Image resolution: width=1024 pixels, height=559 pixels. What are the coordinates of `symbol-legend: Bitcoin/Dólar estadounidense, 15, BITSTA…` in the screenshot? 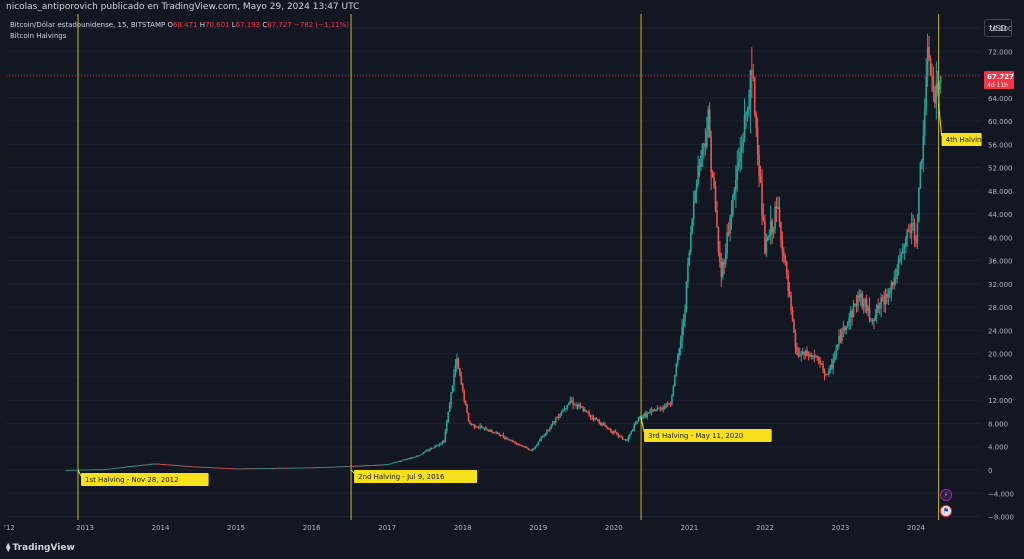 It's located at (179, 25).